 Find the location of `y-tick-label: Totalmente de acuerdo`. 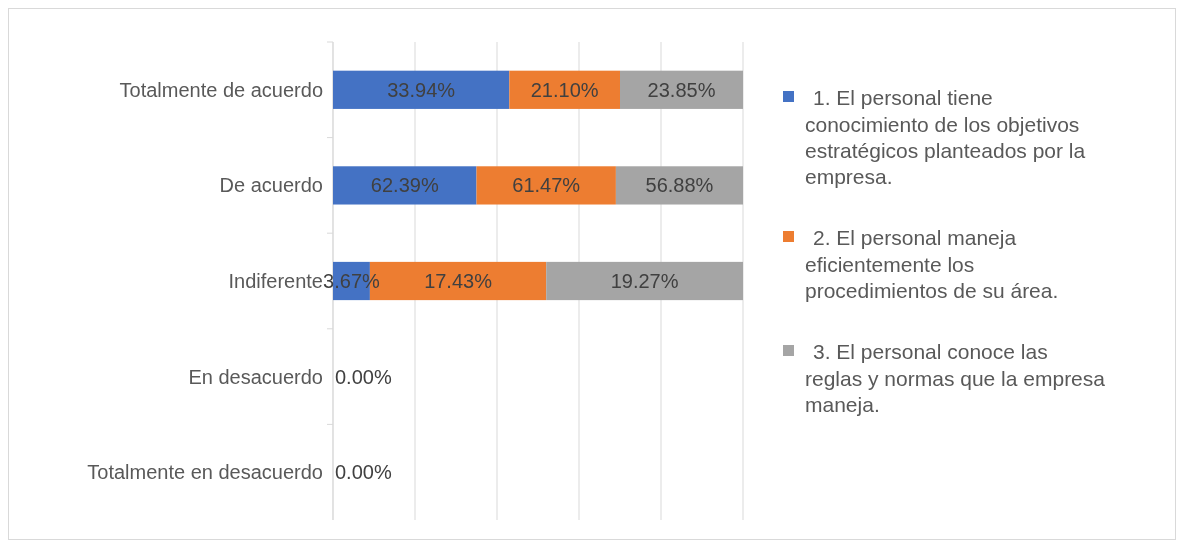

y-tick-label: Totalmente de acuerdo is located at coordinates (221, 89).